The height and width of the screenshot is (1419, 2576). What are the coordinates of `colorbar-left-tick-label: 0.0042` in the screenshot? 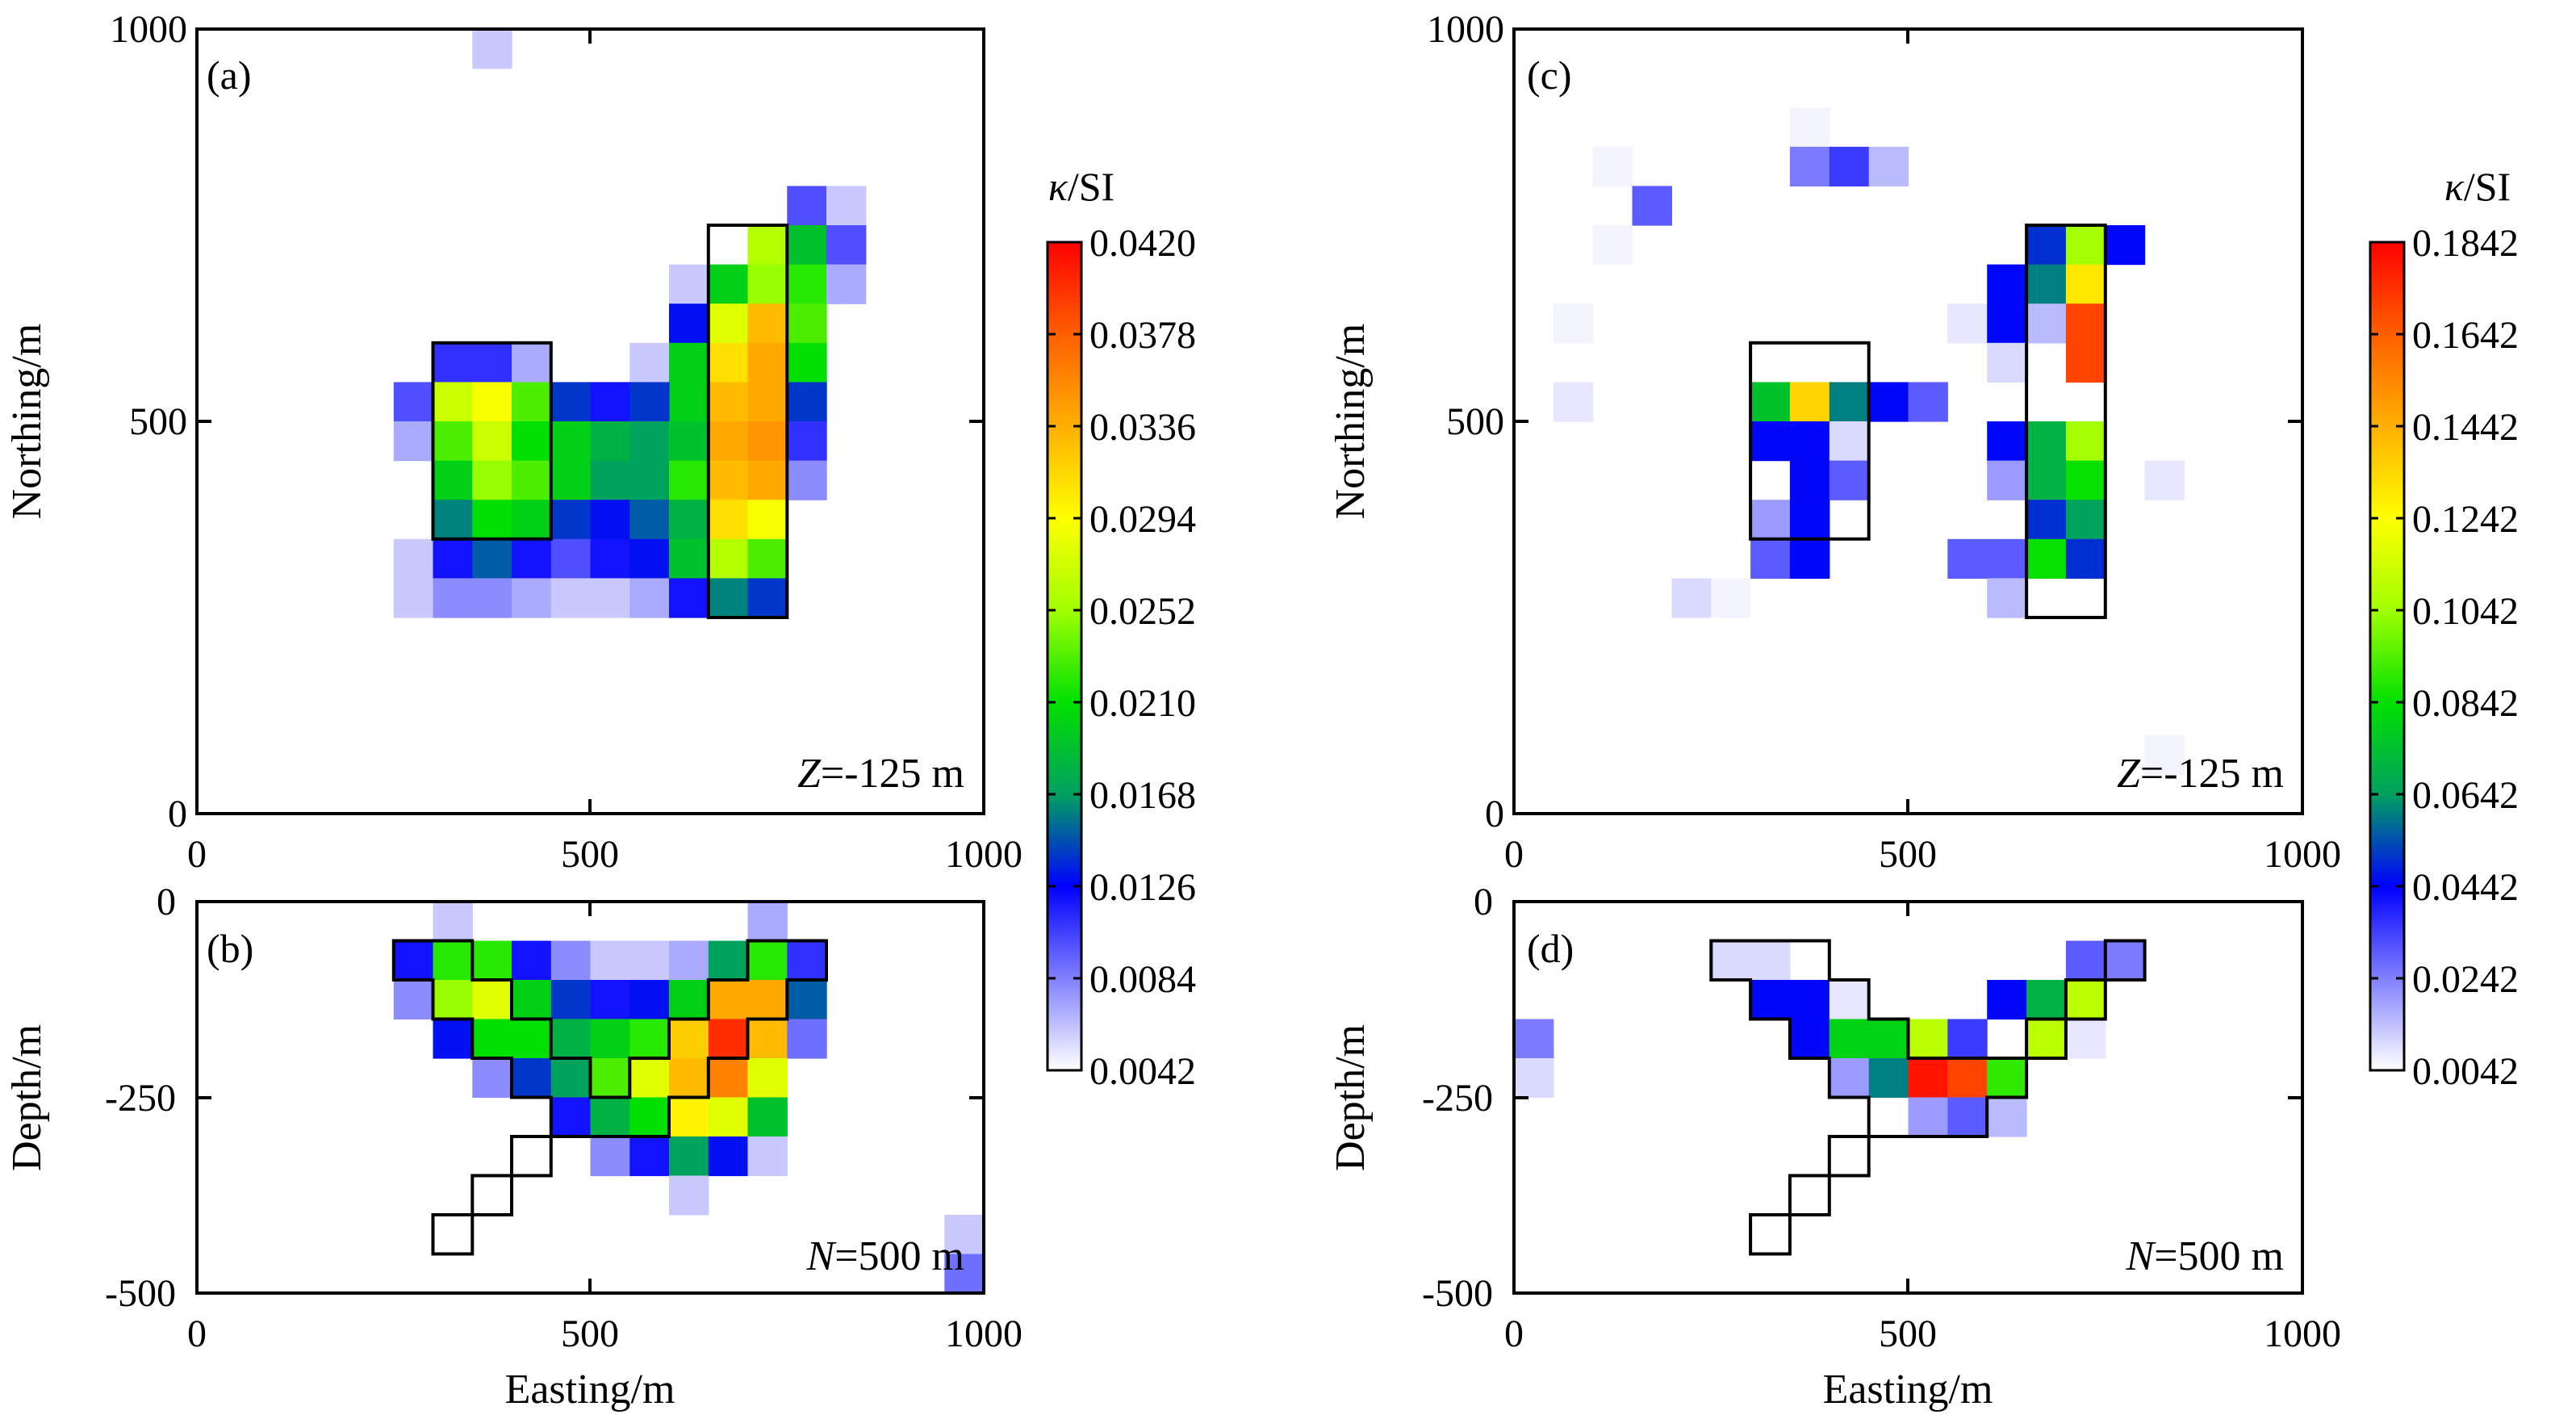 It's located at (1142, 1071).